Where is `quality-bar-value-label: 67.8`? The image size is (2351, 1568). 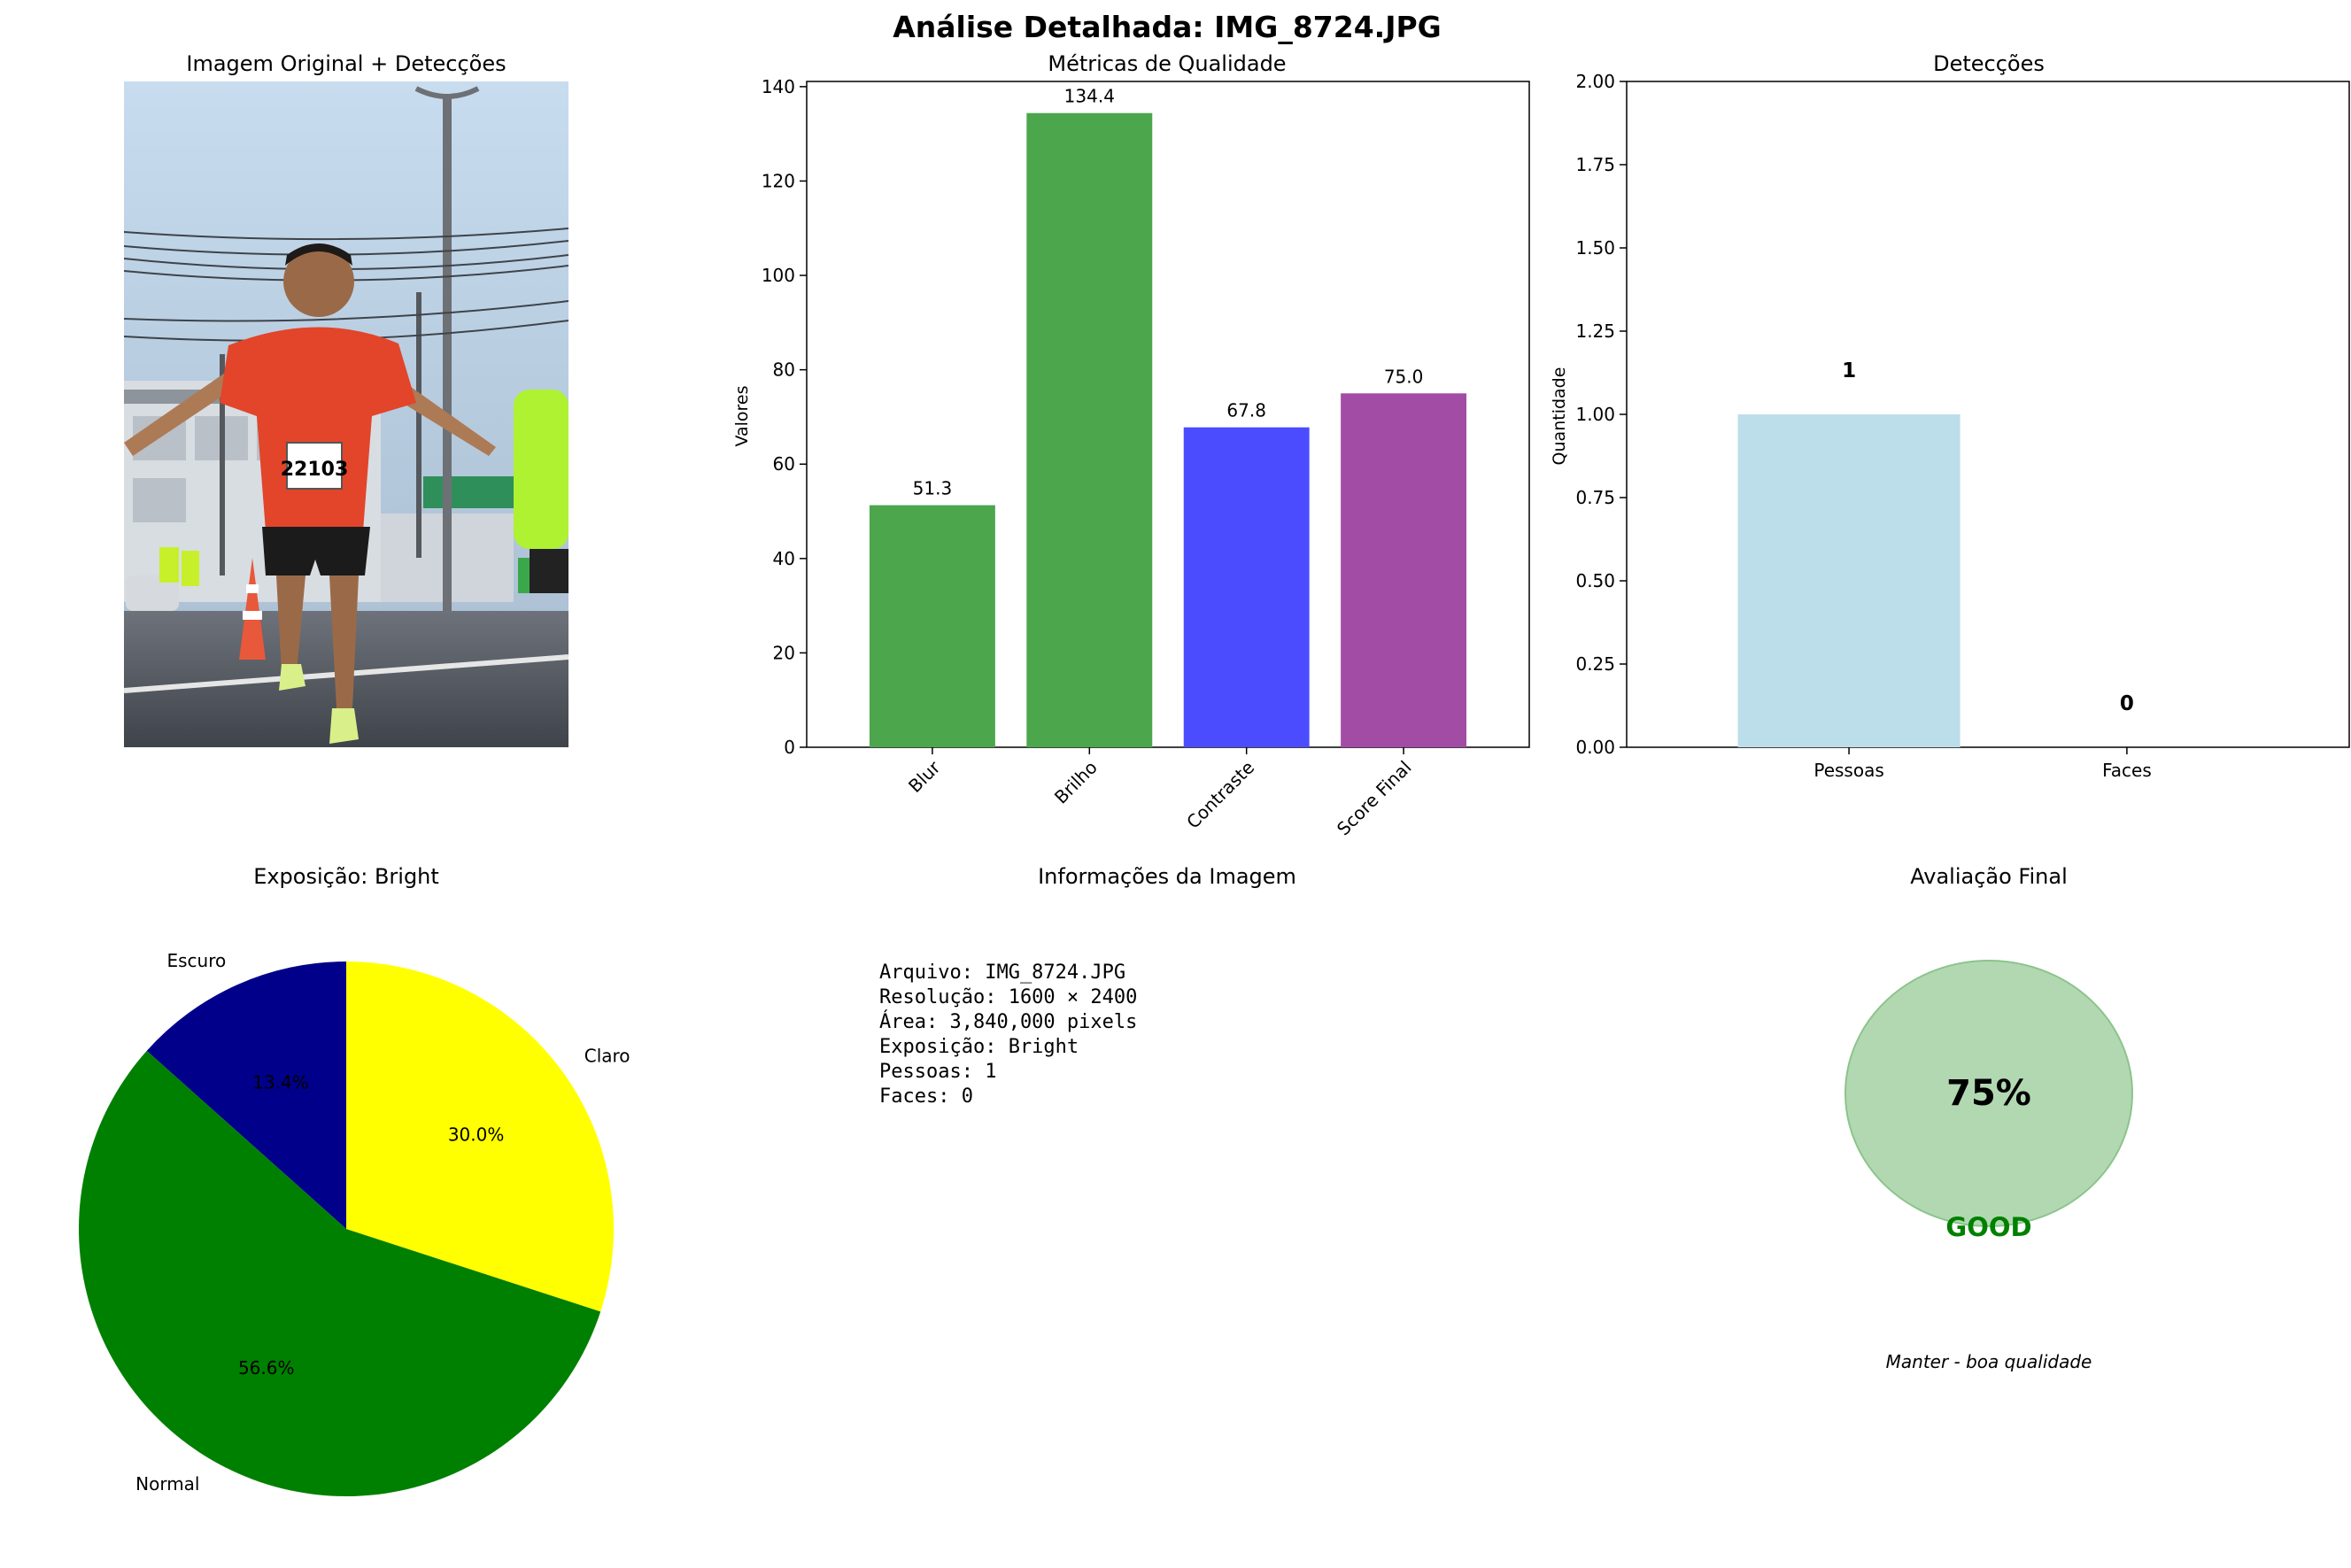
quality-bar-value-label: 67.8 is located at coordinates (1246, 411).